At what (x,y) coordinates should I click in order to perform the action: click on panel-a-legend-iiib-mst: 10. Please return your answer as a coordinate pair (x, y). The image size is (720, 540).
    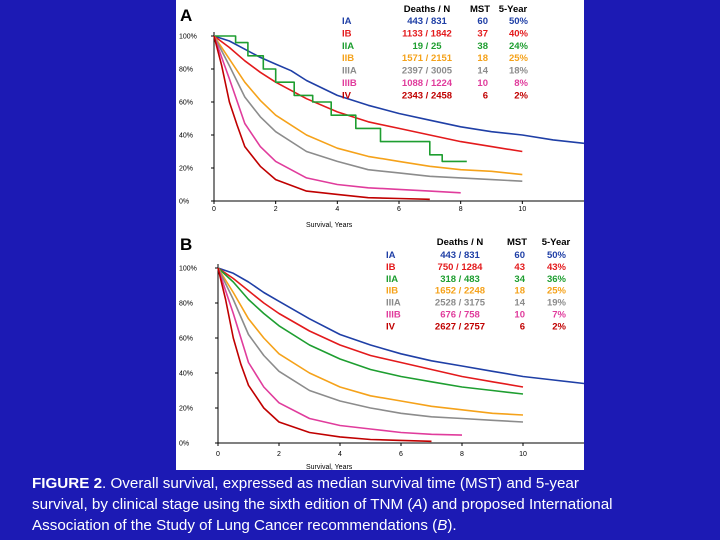
    Looking at the image, I should click on (482, 83).